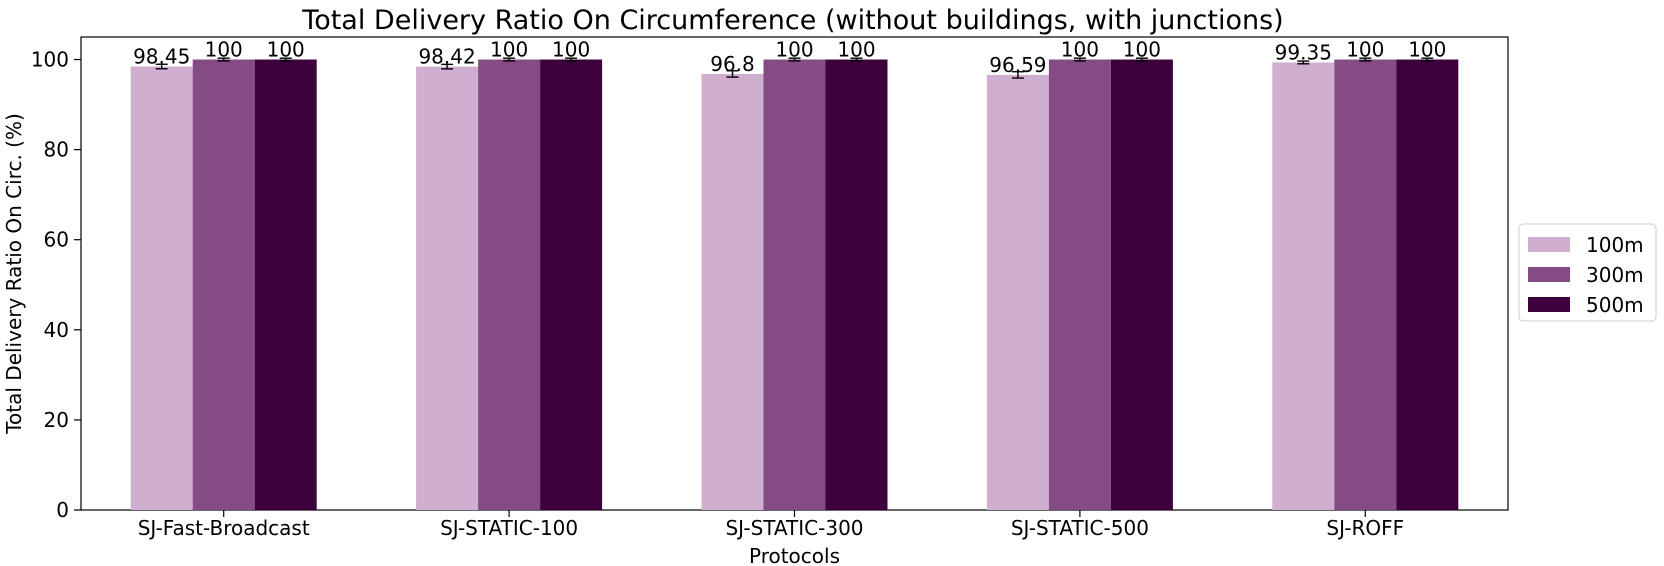 The width and height of the screenshot is (1664, 566). What do you see at coordinates (1080, 528) in the screenshot?
I see `x-tick-label: SJ-STATIC-500` at bounding box center [1080, 528].